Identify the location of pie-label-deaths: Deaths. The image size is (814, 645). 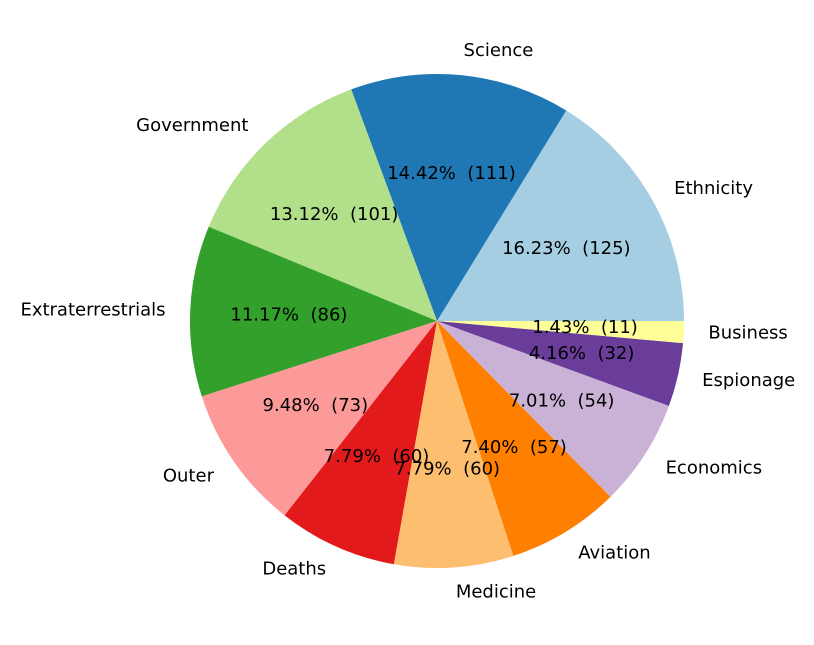
(294, 569).